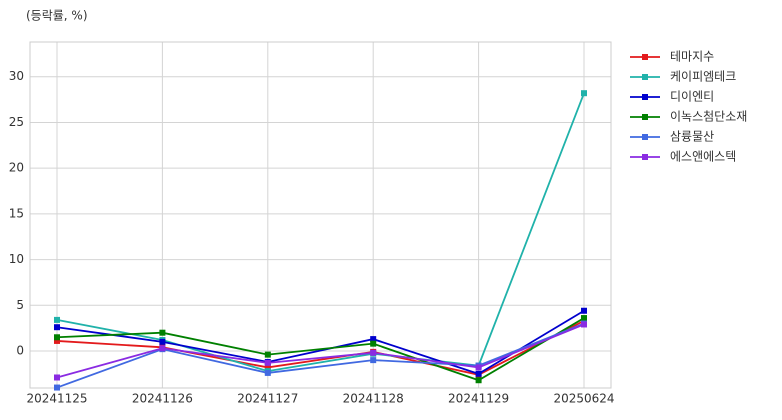  What do you see at coordinates (162, 399) in the screenshot?
I see `x-tick-label: 20241126` at bounding box center [162, 399].